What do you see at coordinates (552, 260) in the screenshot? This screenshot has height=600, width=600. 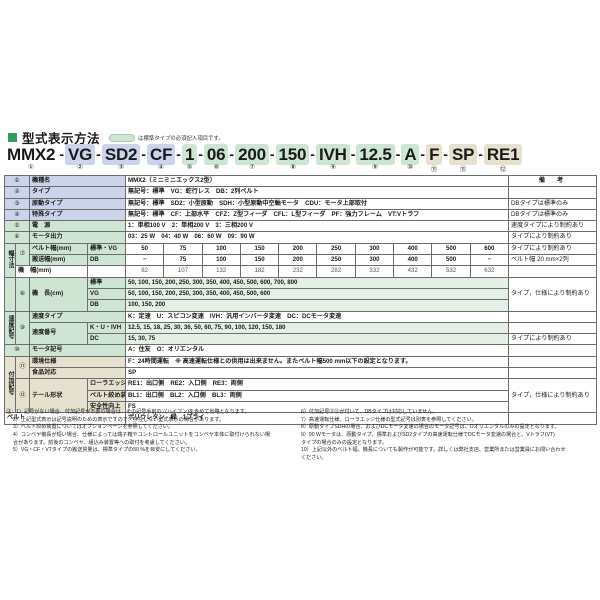 I see `row-note: ベルト幅 20 mm×2列` at bounding box center [552, 260].